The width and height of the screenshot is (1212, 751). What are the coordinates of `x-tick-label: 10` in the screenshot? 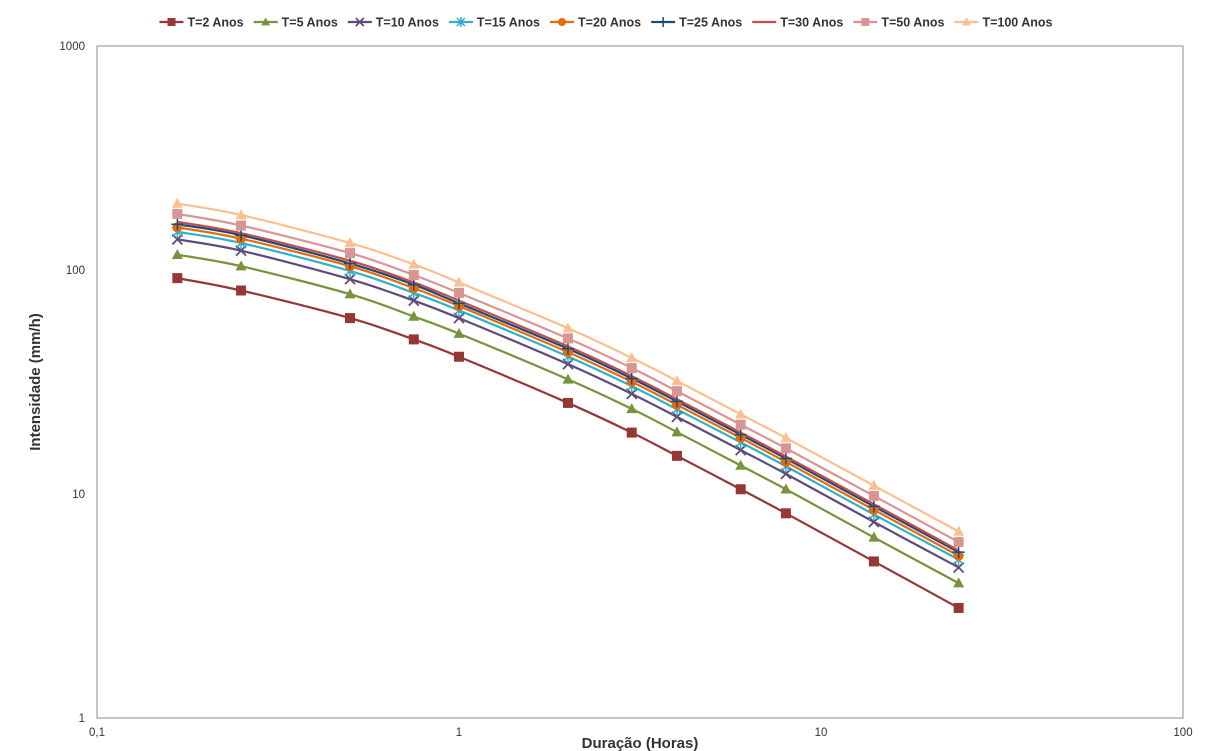 It's located at (821, 733).